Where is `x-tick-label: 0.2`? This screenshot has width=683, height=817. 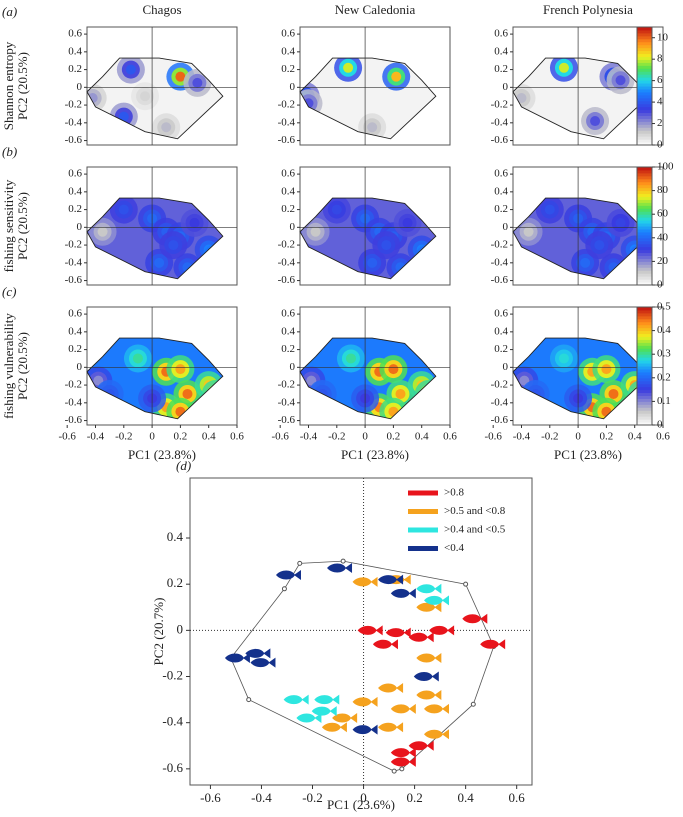 x-tick-label: 0.2 is located at coordinates (607, 437).